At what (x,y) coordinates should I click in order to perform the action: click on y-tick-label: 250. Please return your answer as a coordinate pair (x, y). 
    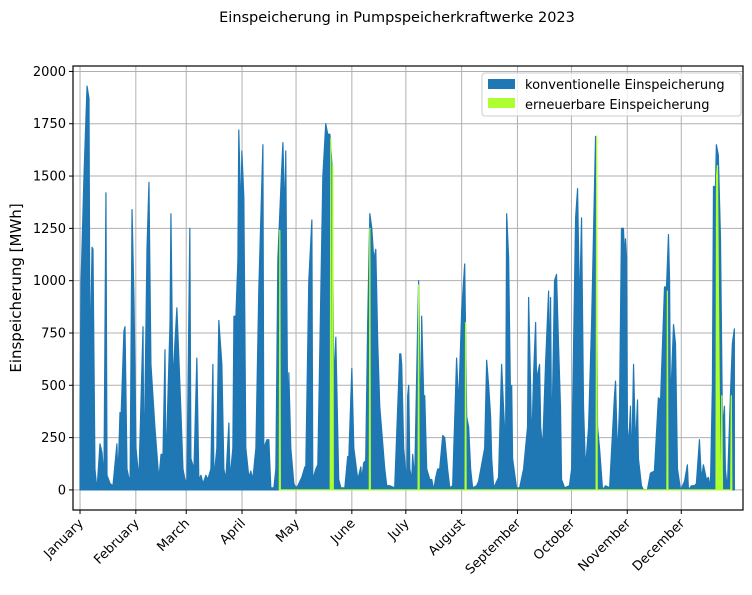
    Looking at the image, I should click on (53, 438).